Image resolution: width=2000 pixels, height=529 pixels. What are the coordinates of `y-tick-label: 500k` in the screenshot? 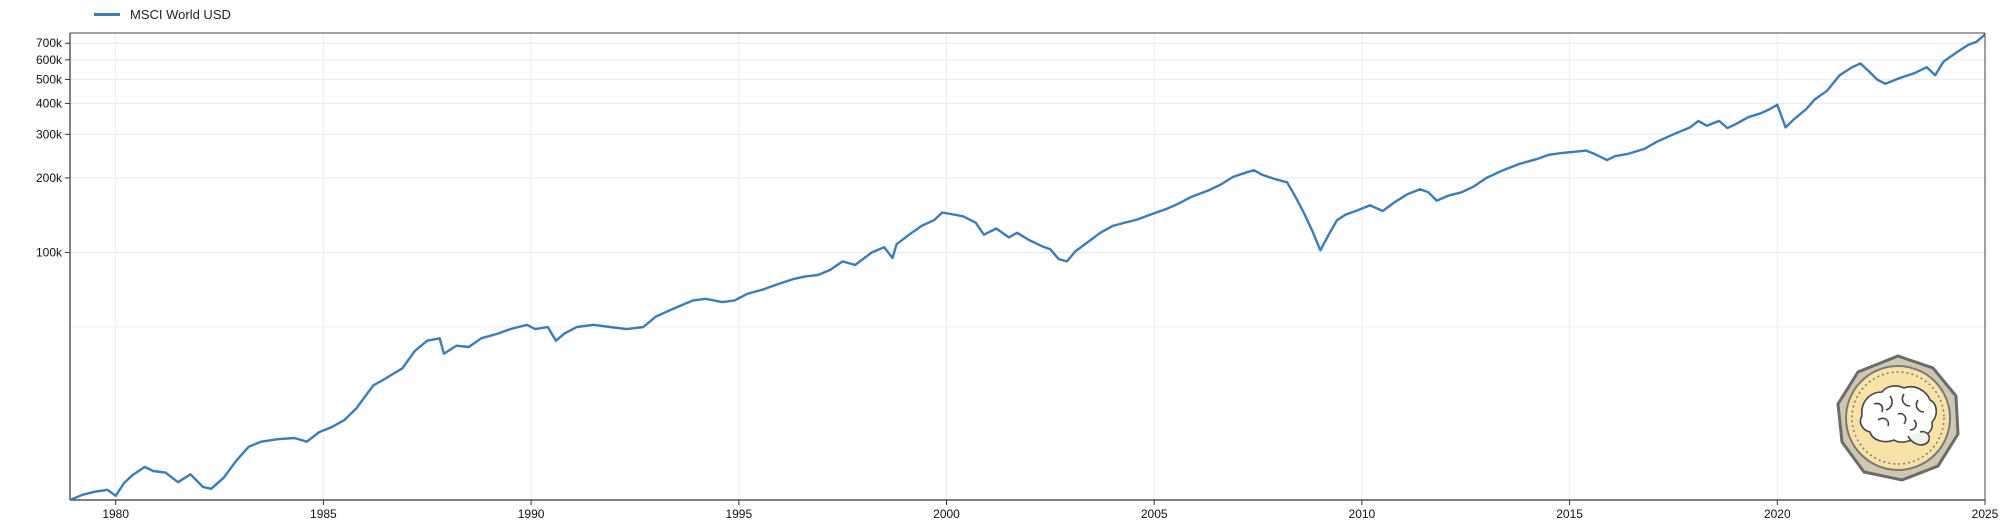 It's located at (49, 79).